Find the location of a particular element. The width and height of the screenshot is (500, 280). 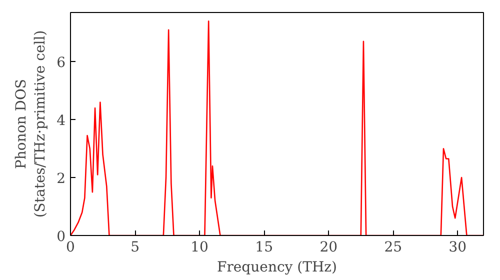

x-tick-label: 25 is located at coordinates (393, 248).